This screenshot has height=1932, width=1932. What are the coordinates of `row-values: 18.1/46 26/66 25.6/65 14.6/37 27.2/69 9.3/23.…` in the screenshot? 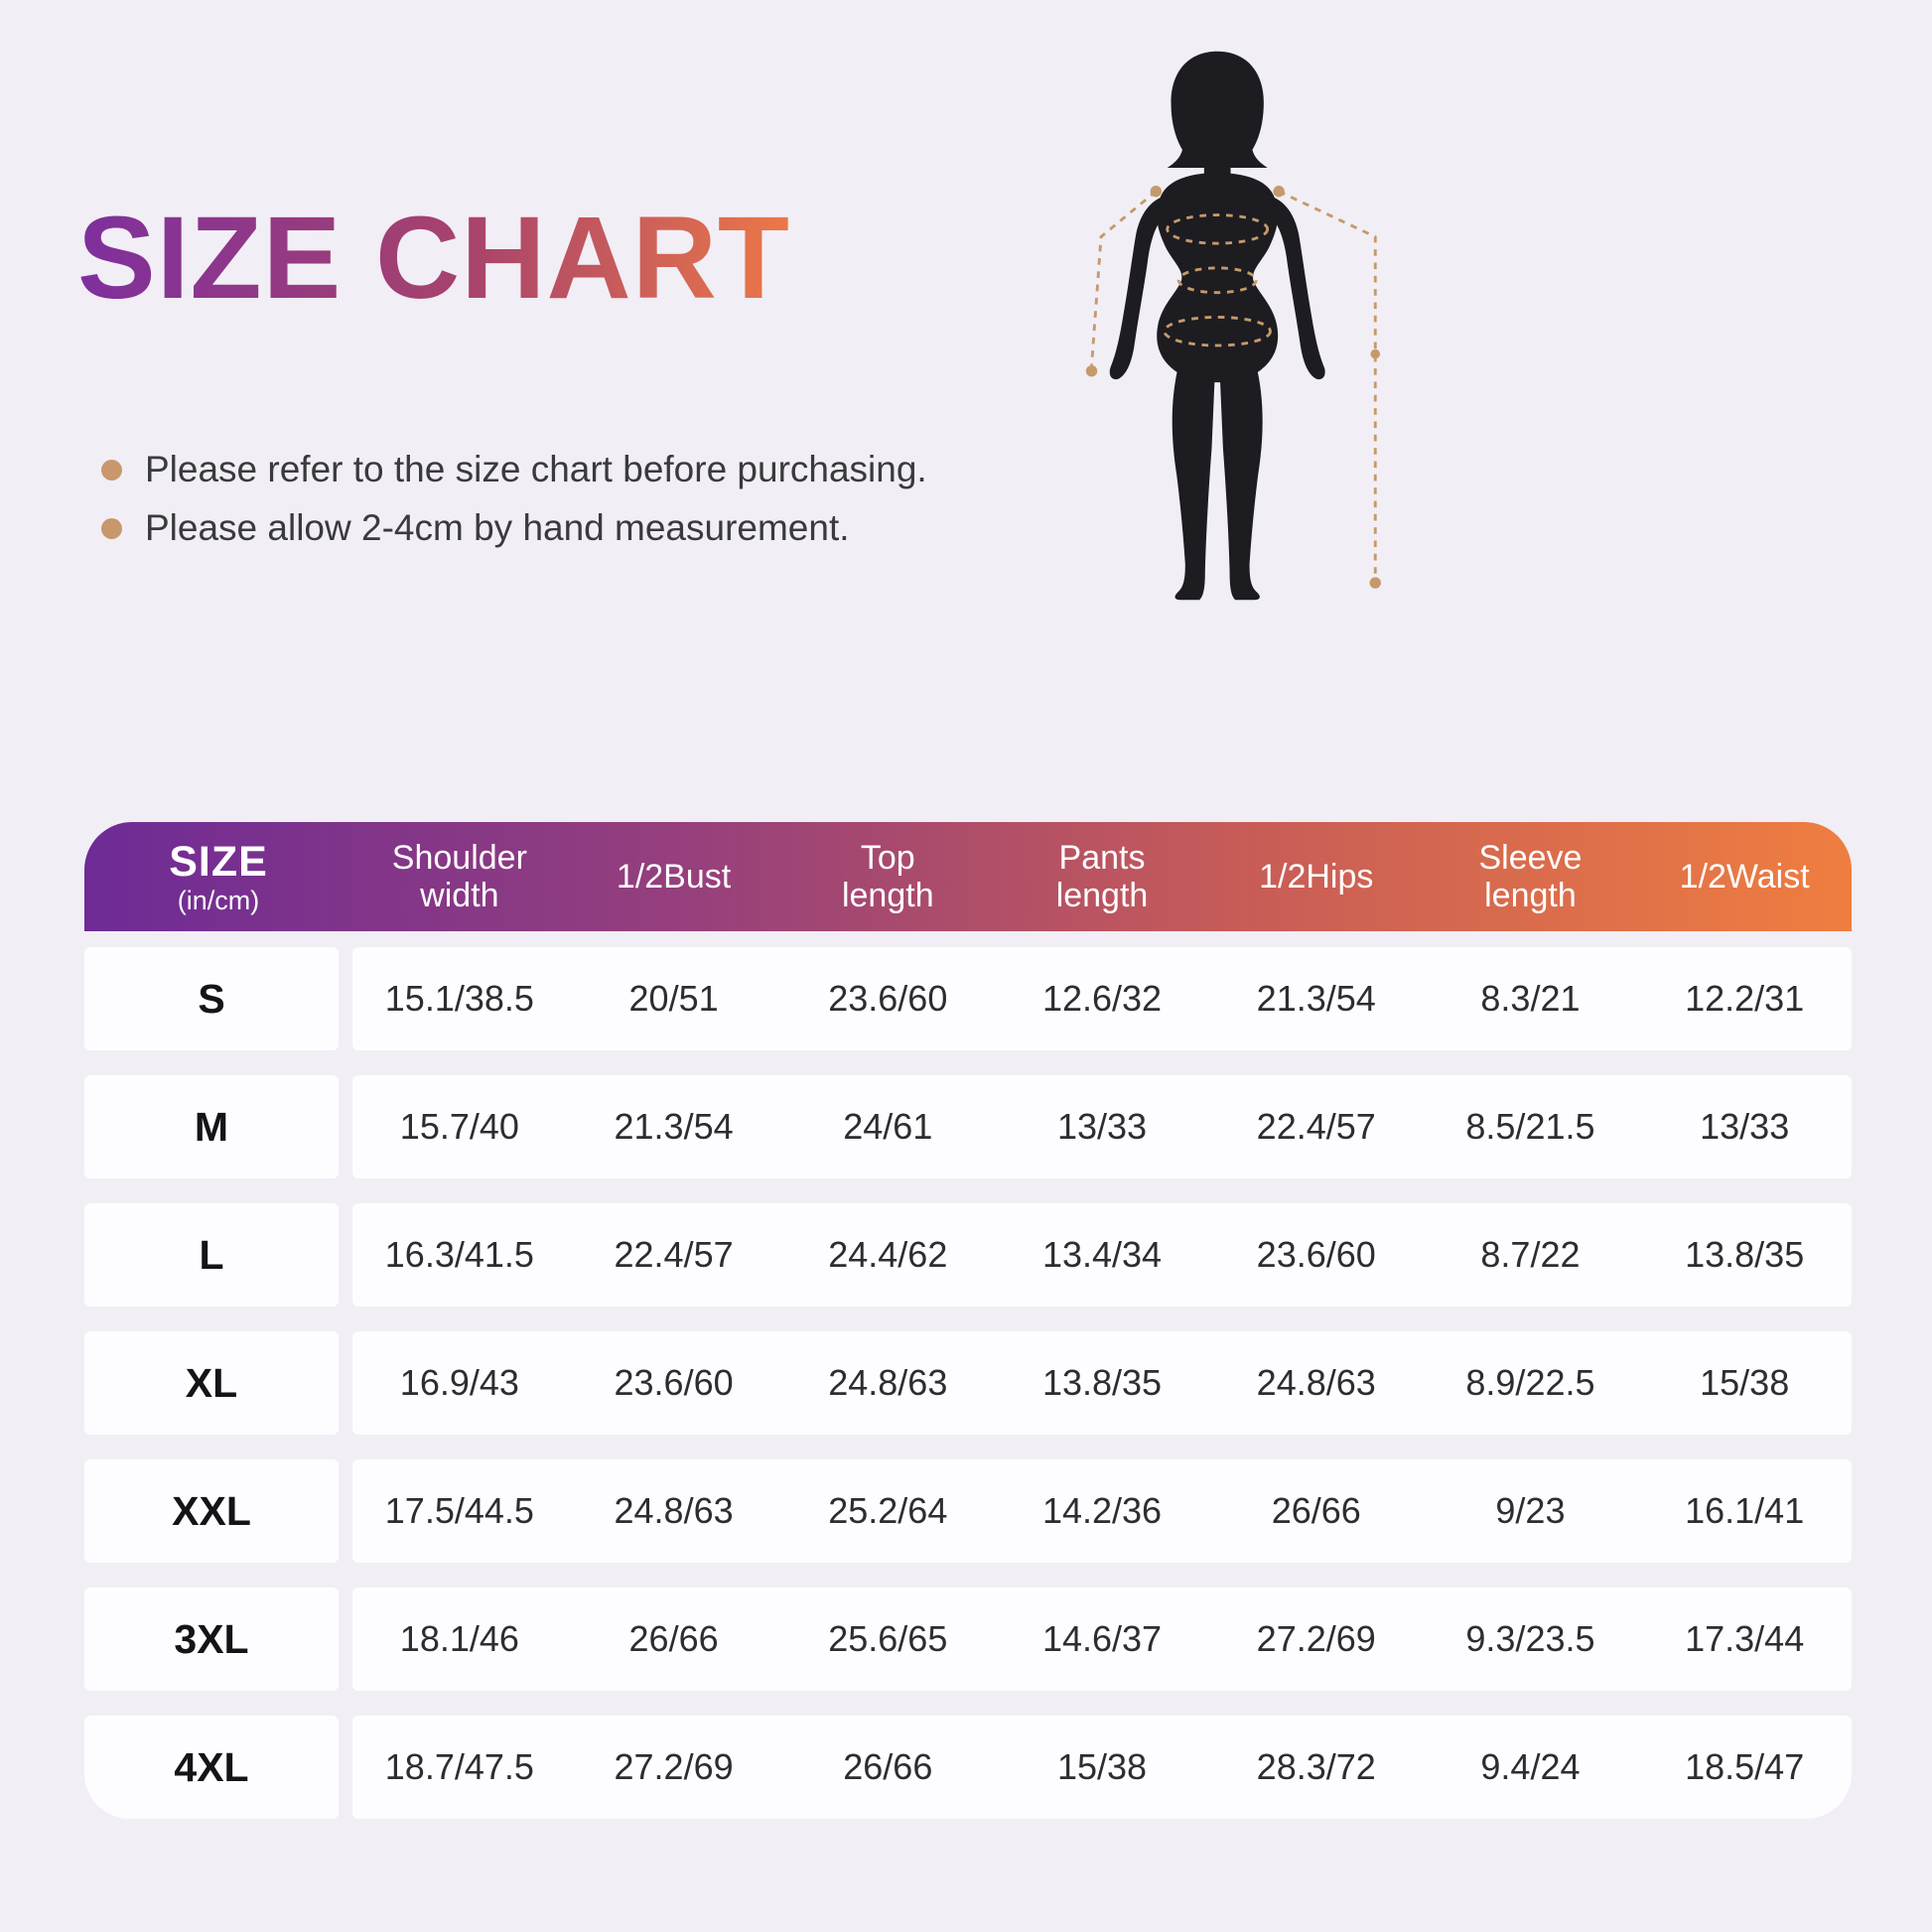 It's located at (1102, 1639).